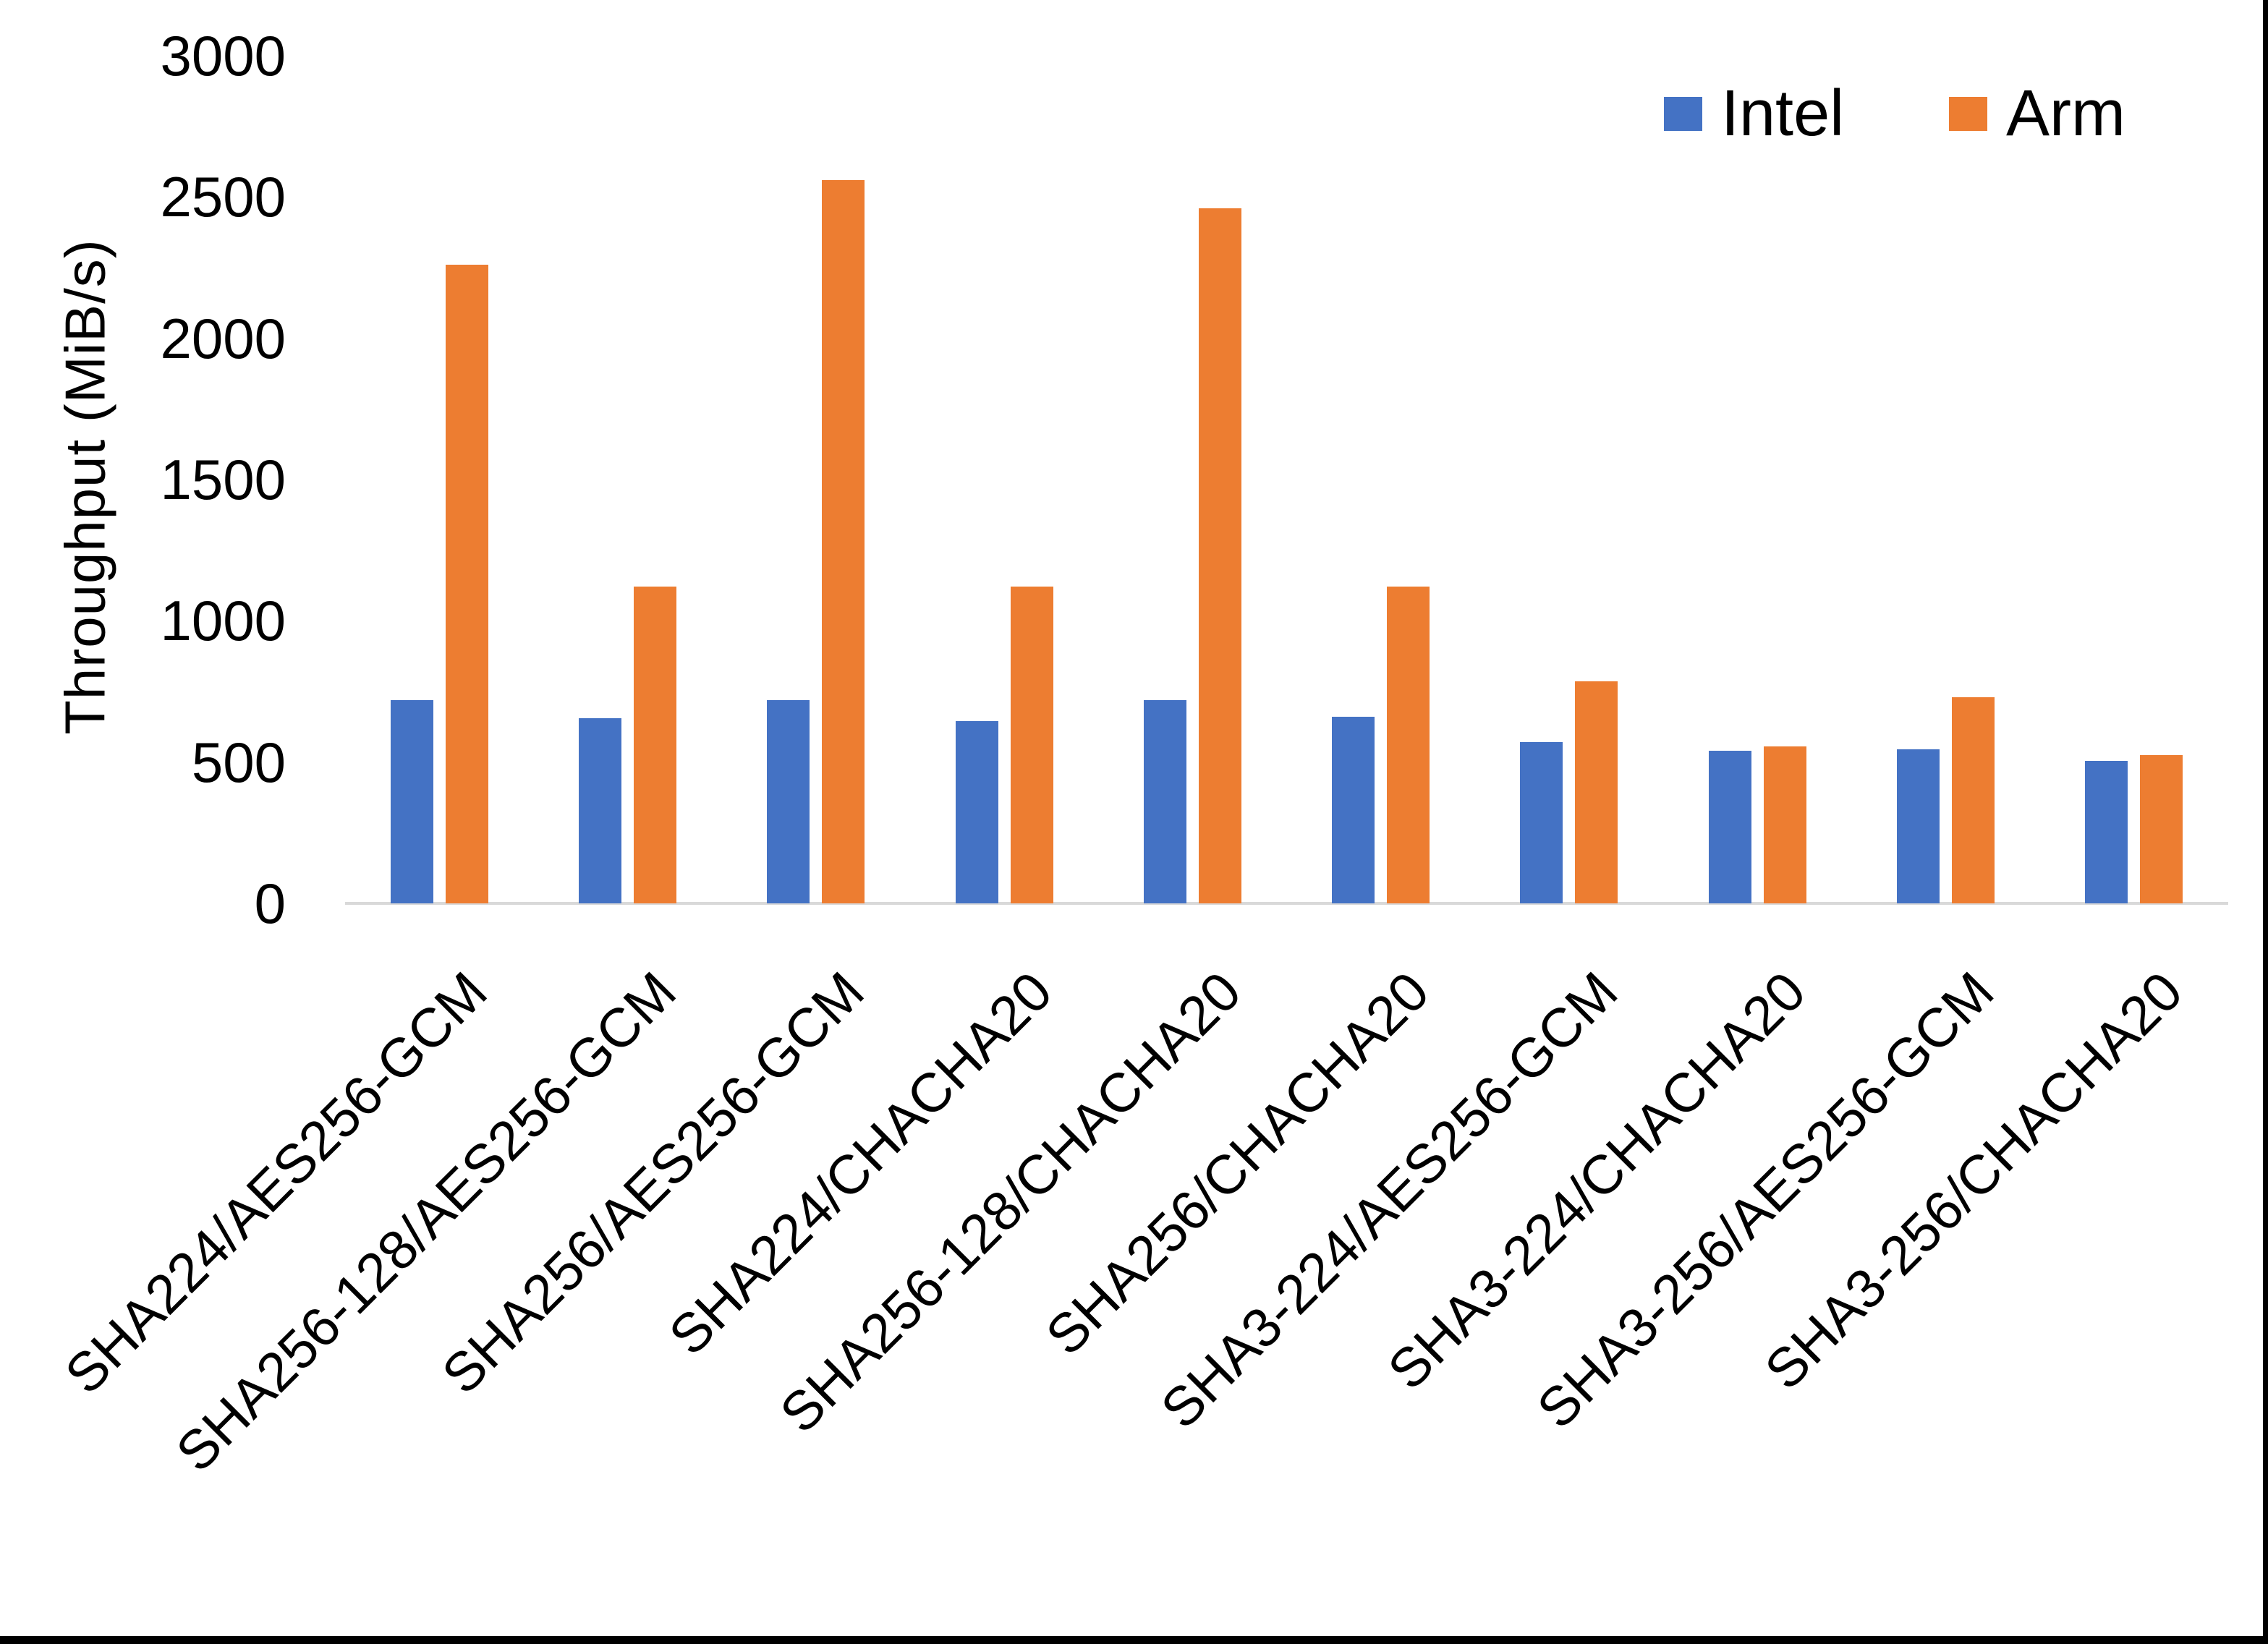  I want to click on category-label: SHA224/CHACHA20, so click(861, 1163).